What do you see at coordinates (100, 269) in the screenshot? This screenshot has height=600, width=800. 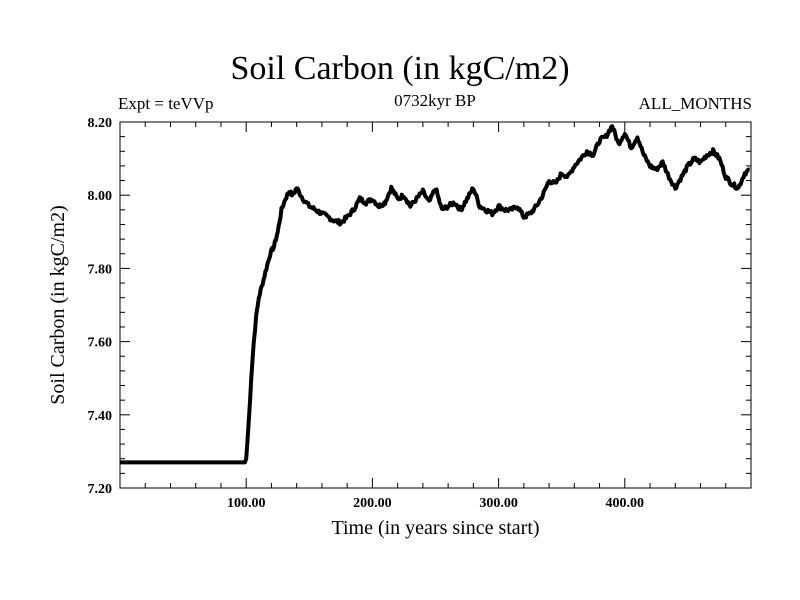 I see `y-tick-label: 7.80` at bounding box center [100, 269].